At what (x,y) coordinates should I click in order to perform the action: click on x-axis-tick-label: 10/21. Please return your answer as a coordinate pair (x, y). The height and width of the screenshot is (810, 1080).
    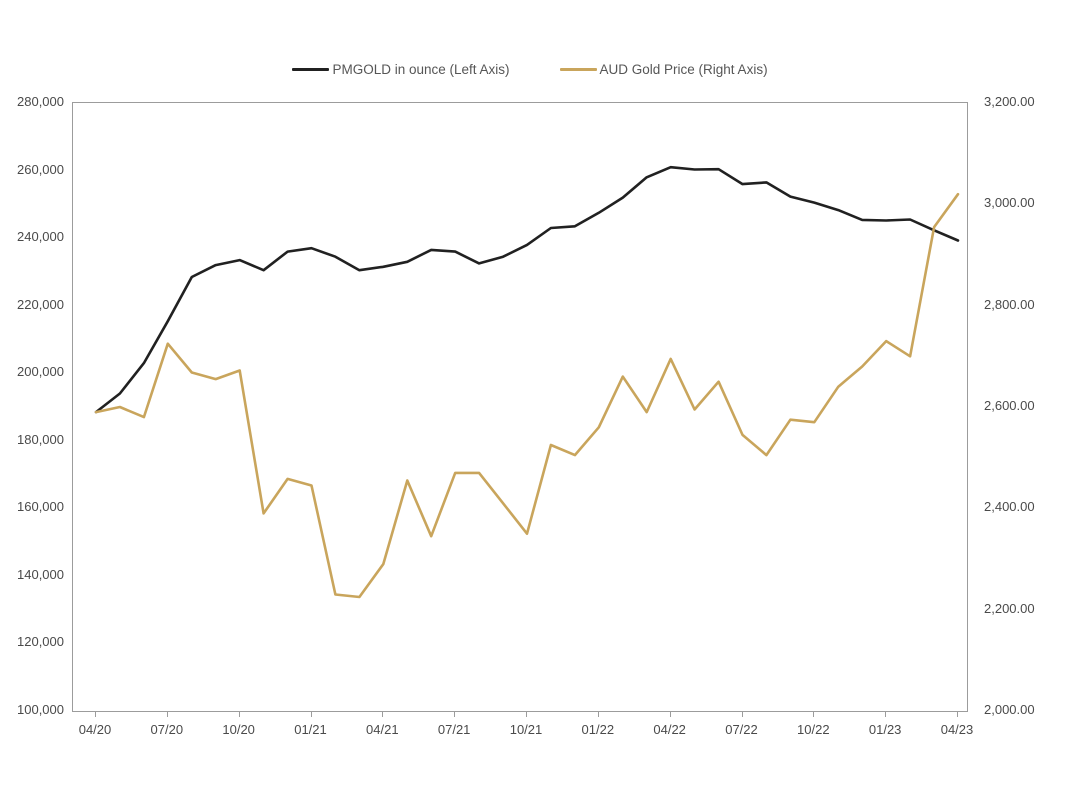
    Looking at the image, I should click on (526, 729).